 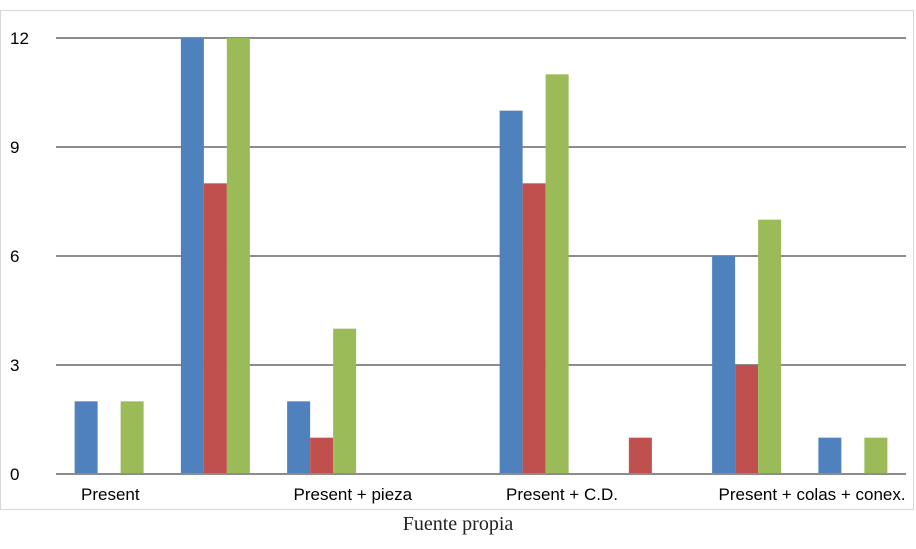 I want to click on y-tick-label: 3, so click(x=14, y=365).